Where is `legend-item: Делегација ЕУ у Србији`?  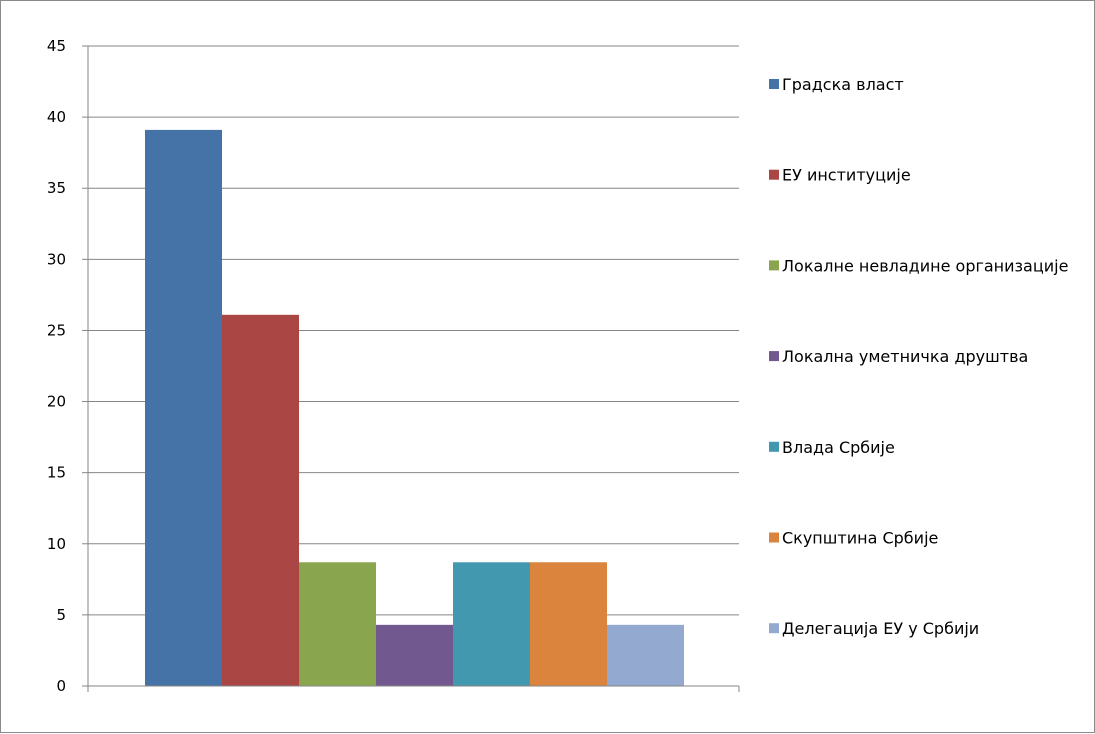
legend-item: Делегација ЕУ у Србији is located at coordinates (874, 628).